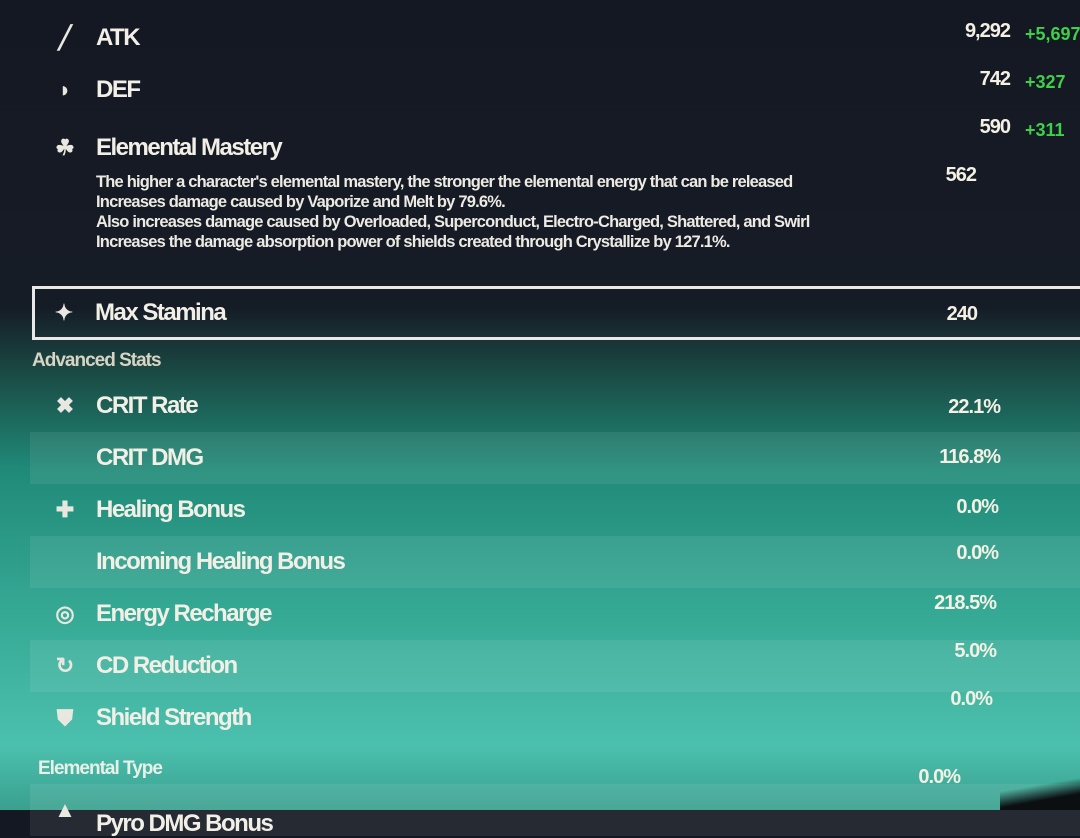 This screenshot has width=1080, height=838. What do you see at coordinates (961, 175) in the screenshot?
I see `mastery-value: 562` at bounding box center [961, 175].